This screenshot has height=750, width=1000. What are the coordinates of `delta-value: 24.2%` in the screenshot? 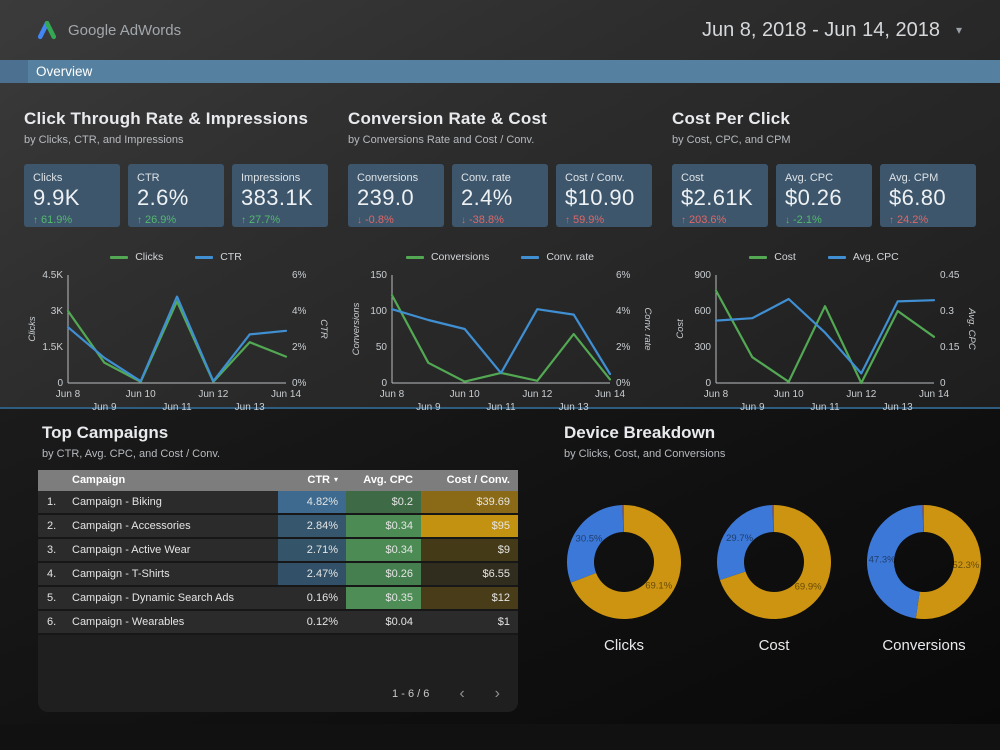 It's located at (913, 220).